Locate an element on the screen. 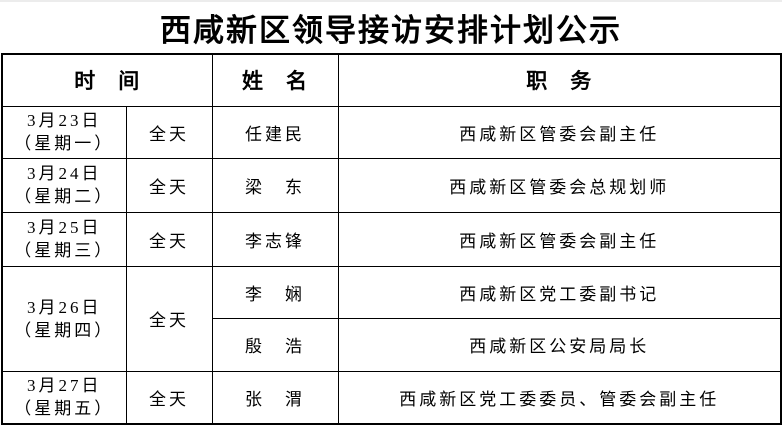  weekday-text: （星期一） is located at coordinates (64, 143).